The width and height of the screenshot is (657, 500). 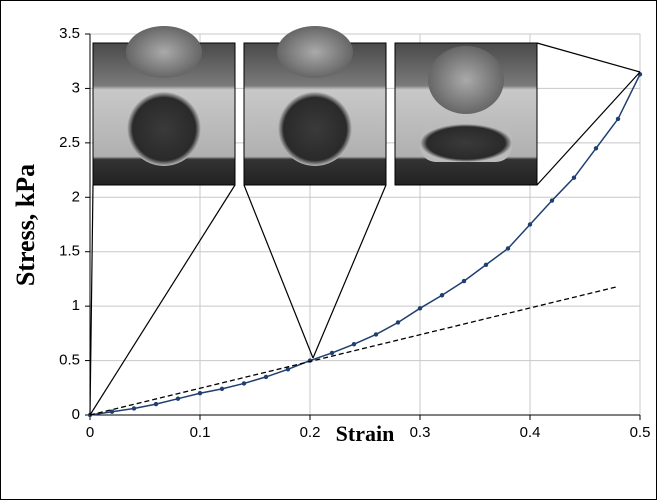 What do you see at coordinates (76, 305) in the screenshot?
I see `y-tick-label: 1` at bounding box center [76, 305].